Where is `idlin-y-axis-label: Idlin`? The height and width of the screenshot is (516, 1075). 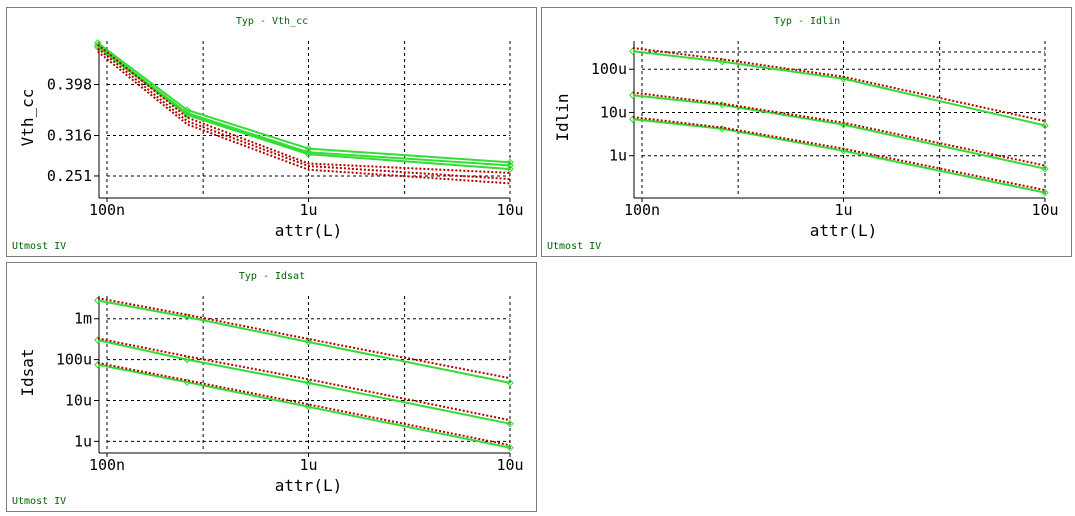 idlin-y-axis-label: Idlin is located at coordinates (562, 117).